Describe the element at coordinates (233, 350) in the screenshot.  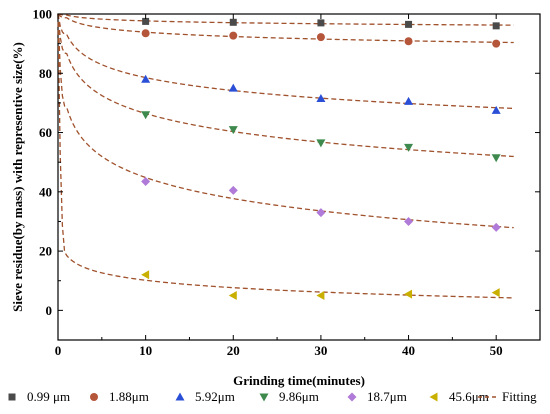
I see `x-tick-label: 20` at that location.